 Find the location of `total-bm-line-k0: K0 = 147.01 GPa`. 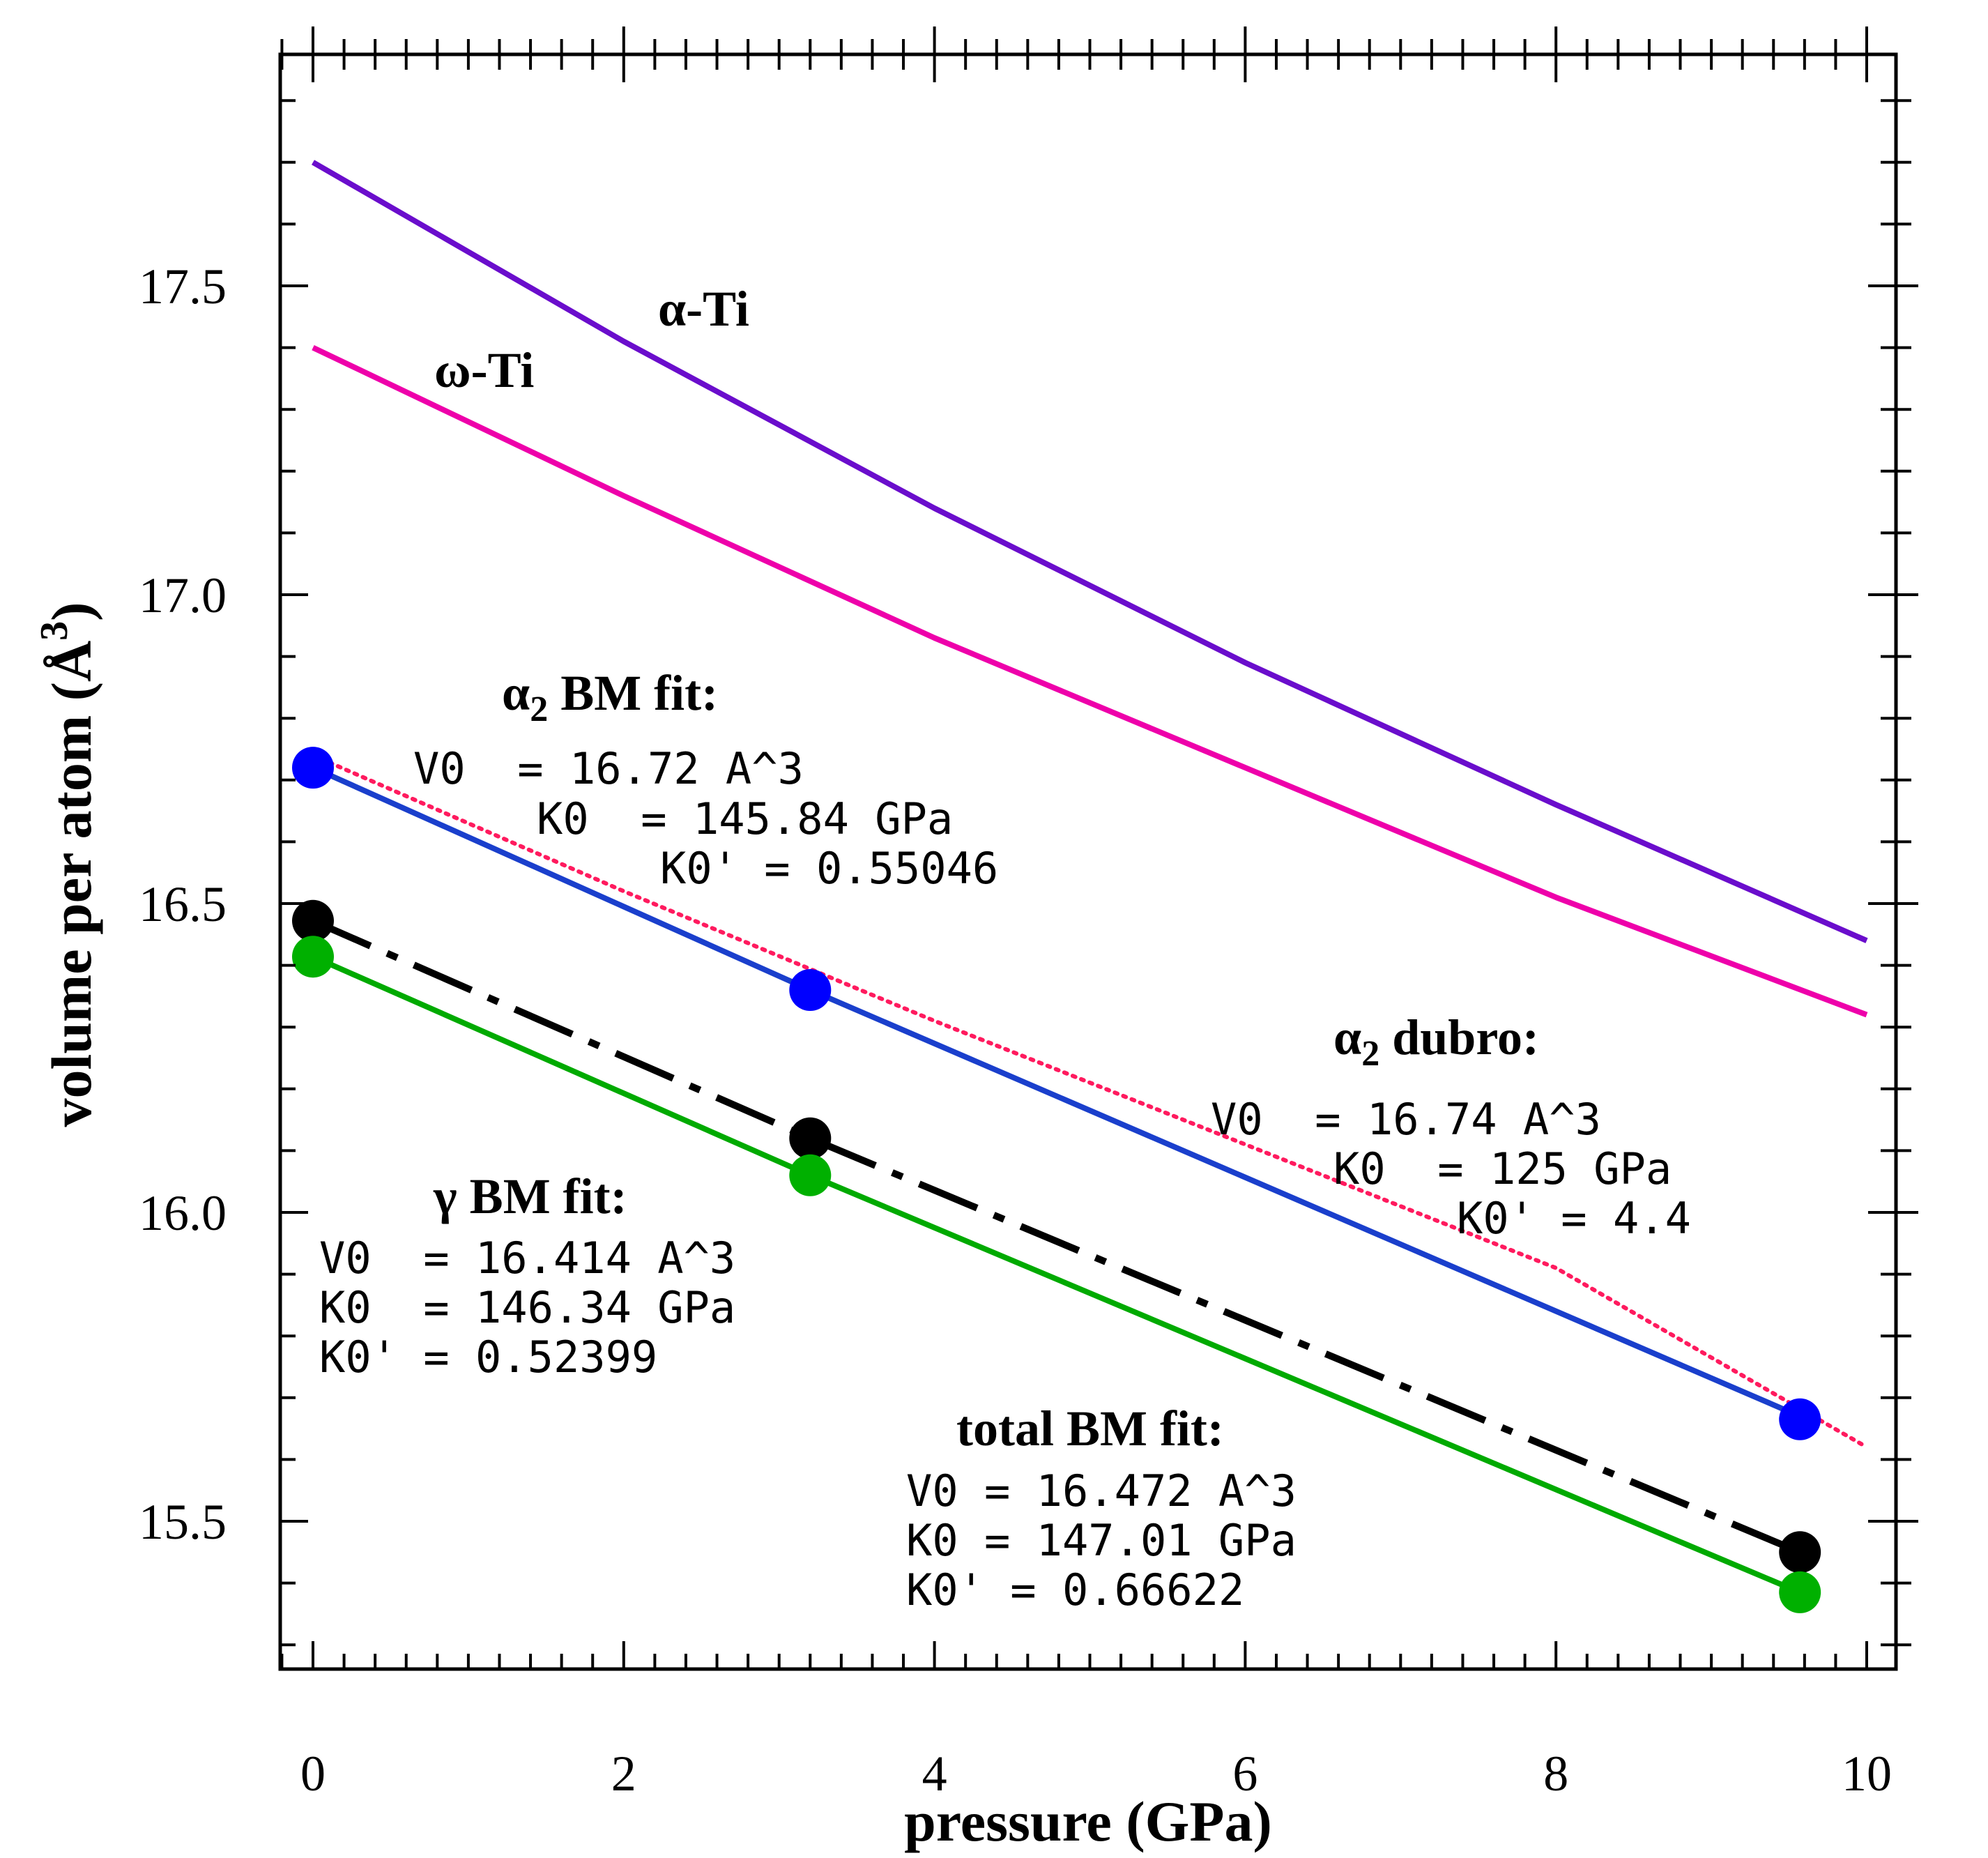

total-bm-line-k0: K0 = 147.01 GPa is located at coordinates (1101, 1541).